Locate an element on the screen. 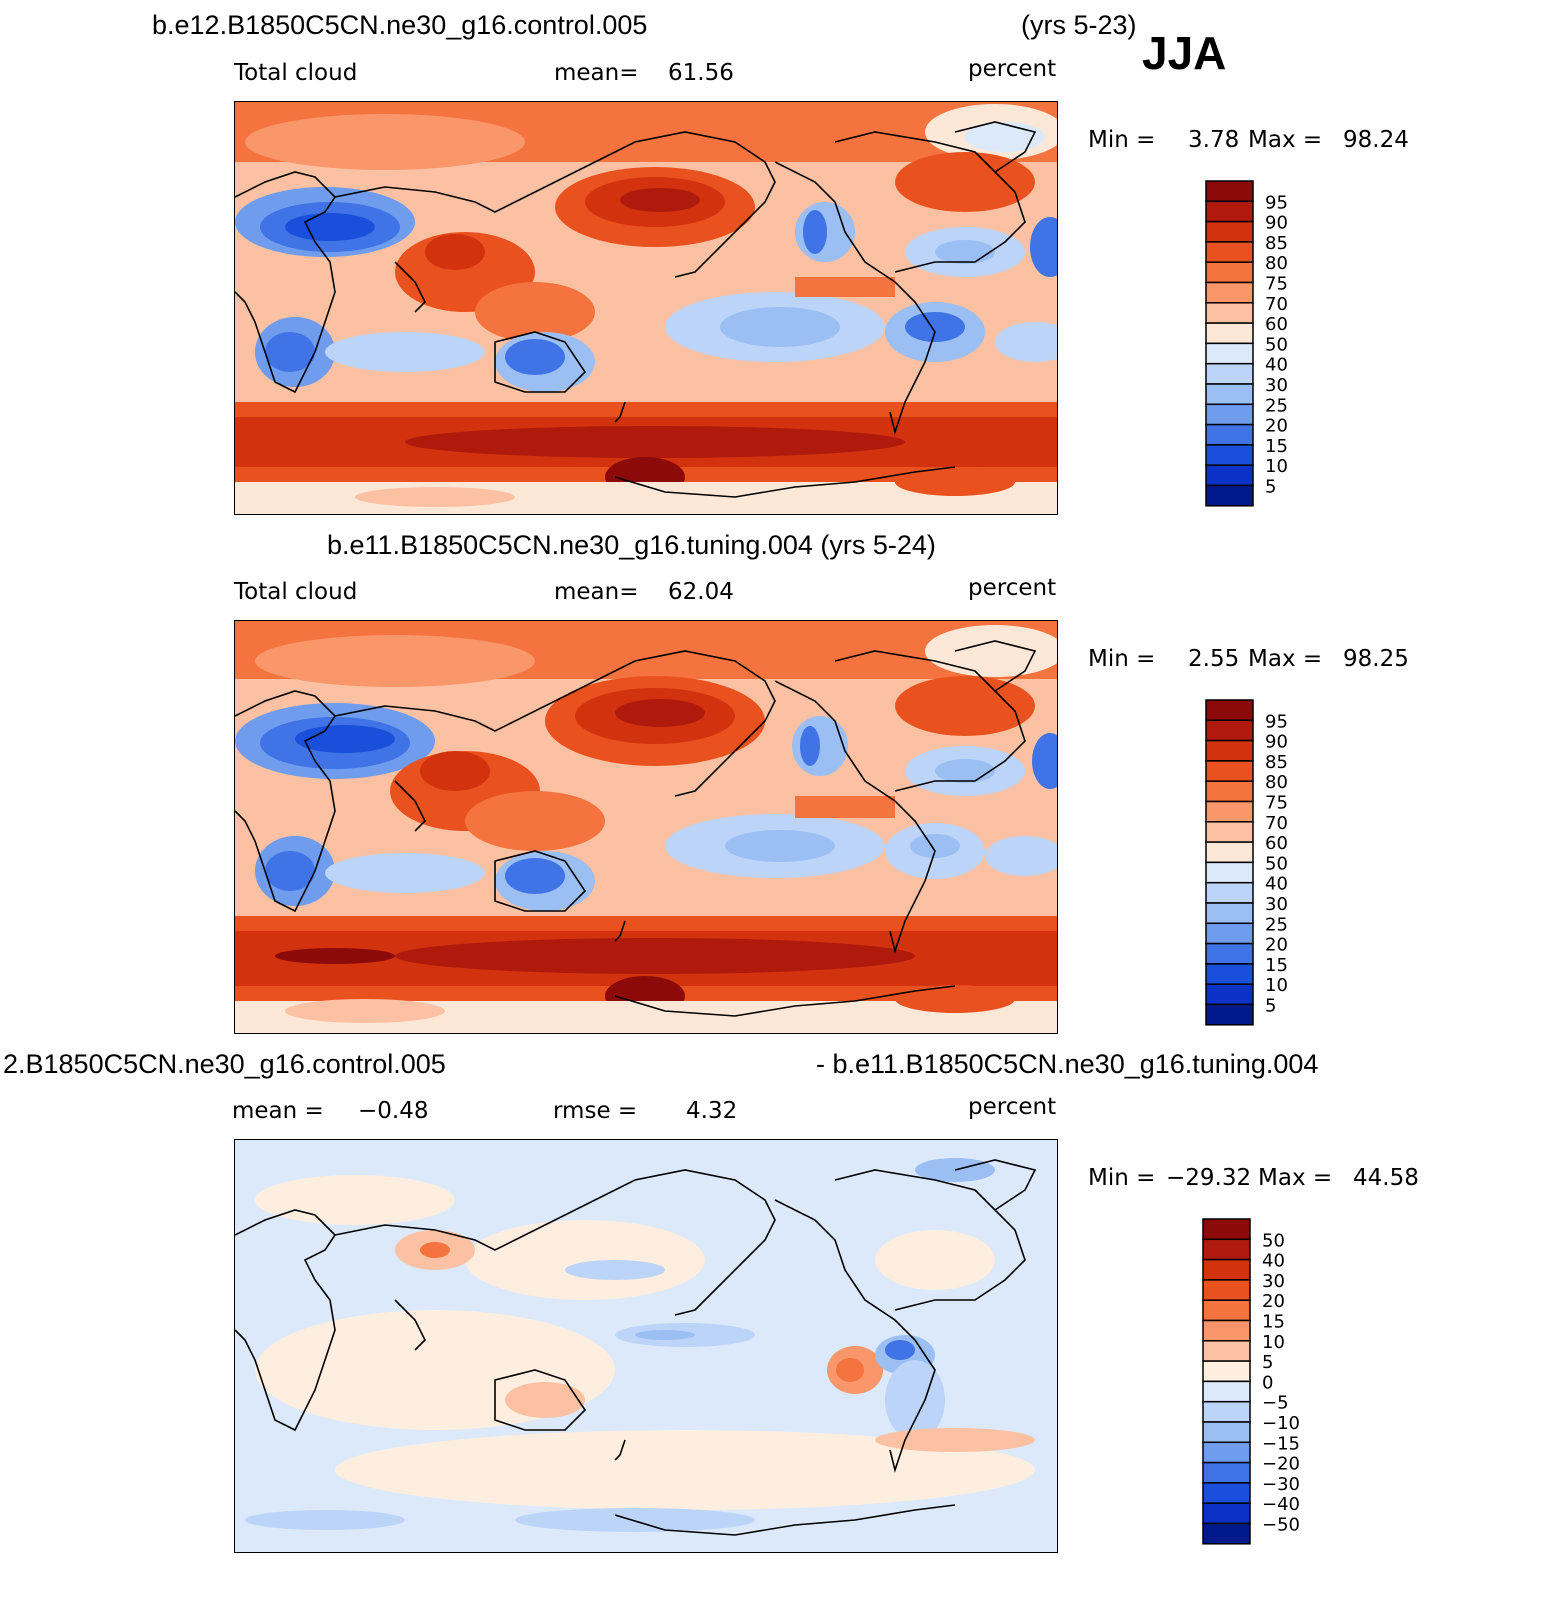  panel1-max-value: 98.24 is located at coordinates (1376, 140).